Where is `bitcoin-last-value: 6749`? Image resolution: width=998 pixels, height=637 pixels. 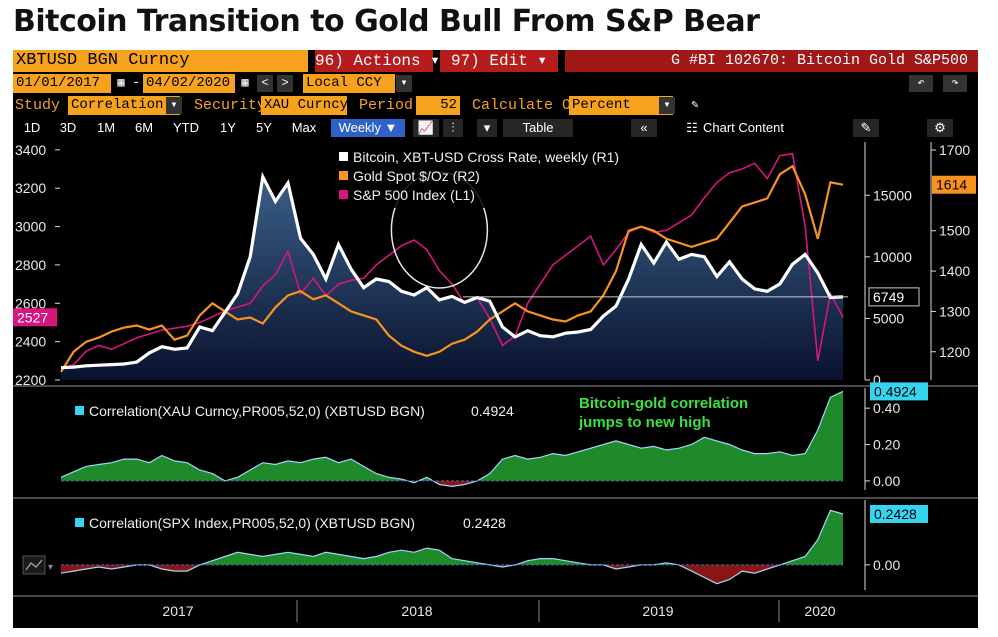 bitcoin-last-value: 6749 is located at coordinates (888, 297).